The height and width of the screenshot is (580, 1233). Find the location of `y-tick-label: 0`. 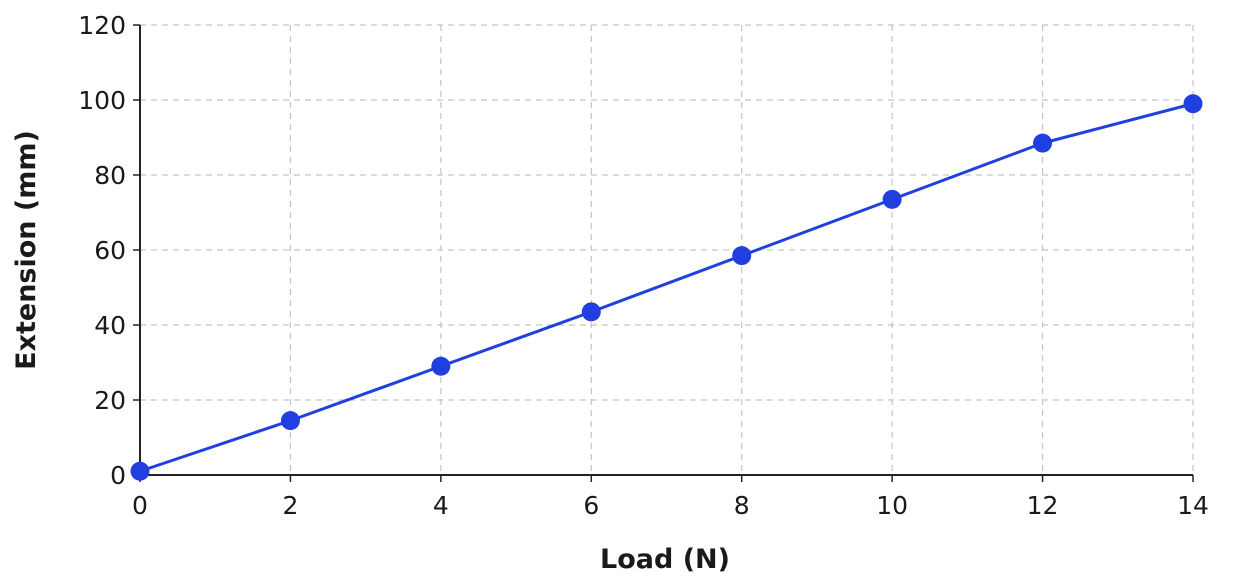

y-tick-label: 0 is located at coordinates (118, 475).